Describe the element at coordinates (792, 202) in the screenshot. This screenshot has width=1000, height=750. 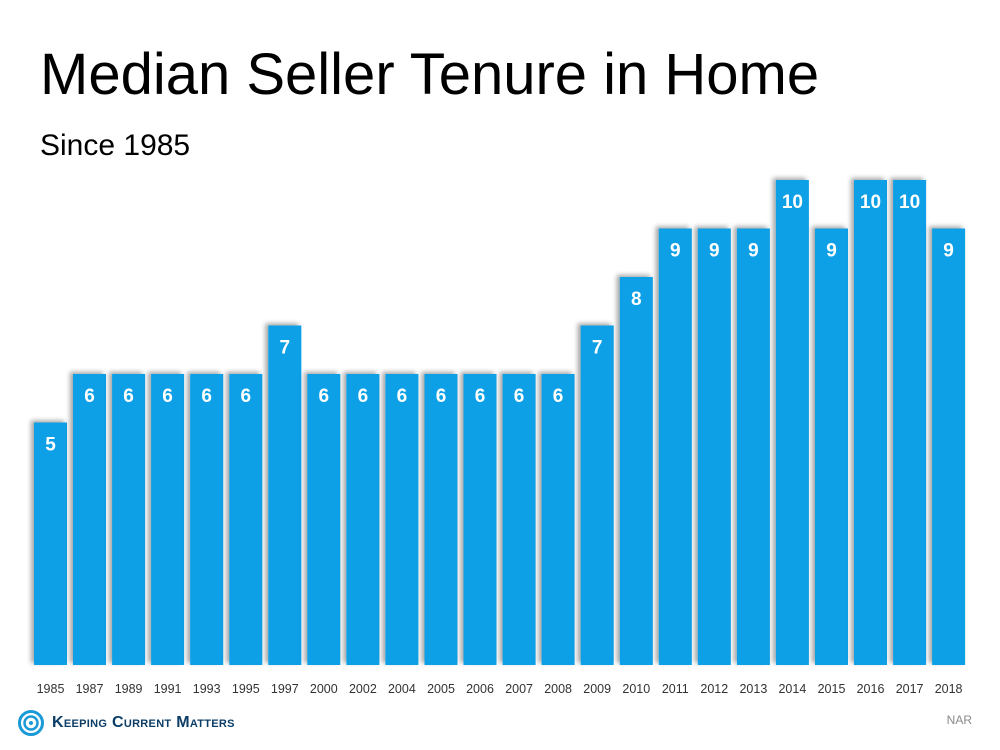
I see `data-label-2014: 10` at that location.